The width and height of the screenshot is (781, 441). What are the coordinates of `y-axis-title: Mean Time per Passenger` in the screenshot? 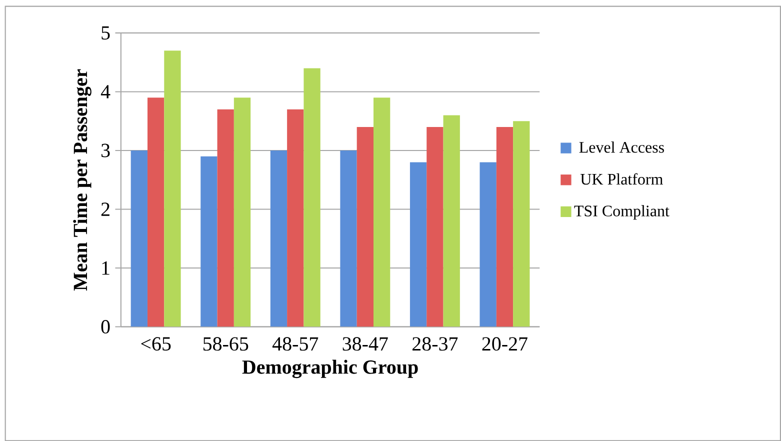 It's located at (82, 180).